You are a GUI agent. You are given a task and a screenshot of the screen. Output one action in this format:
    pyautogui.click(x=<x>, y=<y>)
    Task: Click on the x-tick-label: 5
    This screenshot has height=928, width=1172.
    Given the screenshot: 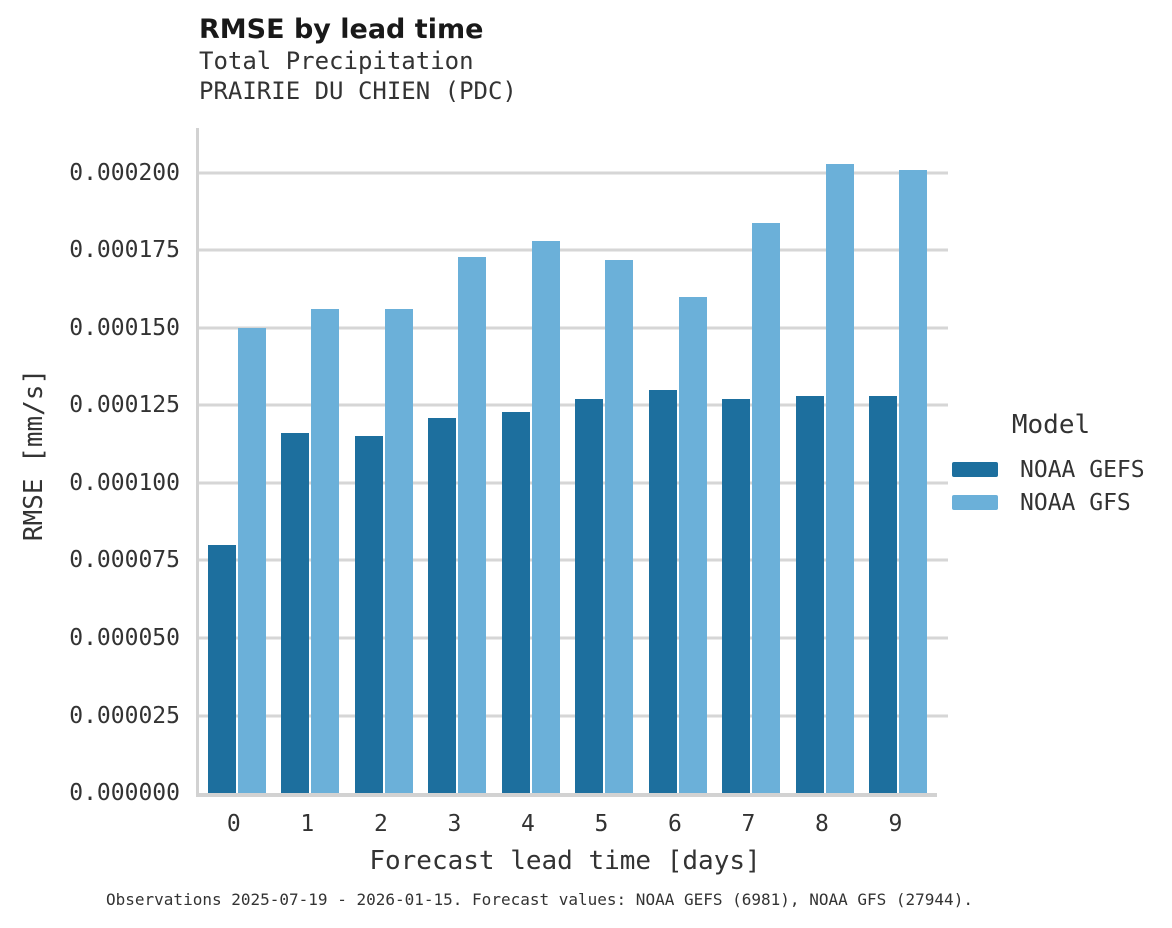 What is the action you would take?
    pyautogui.click(x=601, y=824)
    